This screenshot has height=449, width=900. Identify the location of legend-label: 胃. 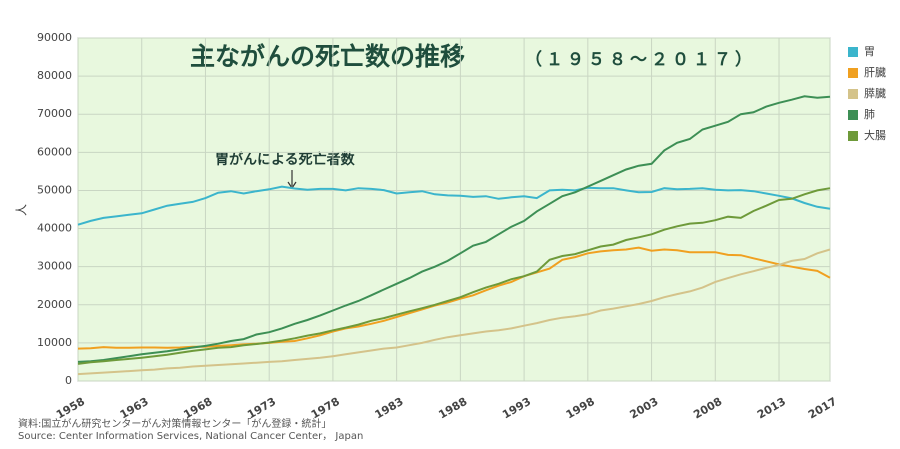
(869, 51).